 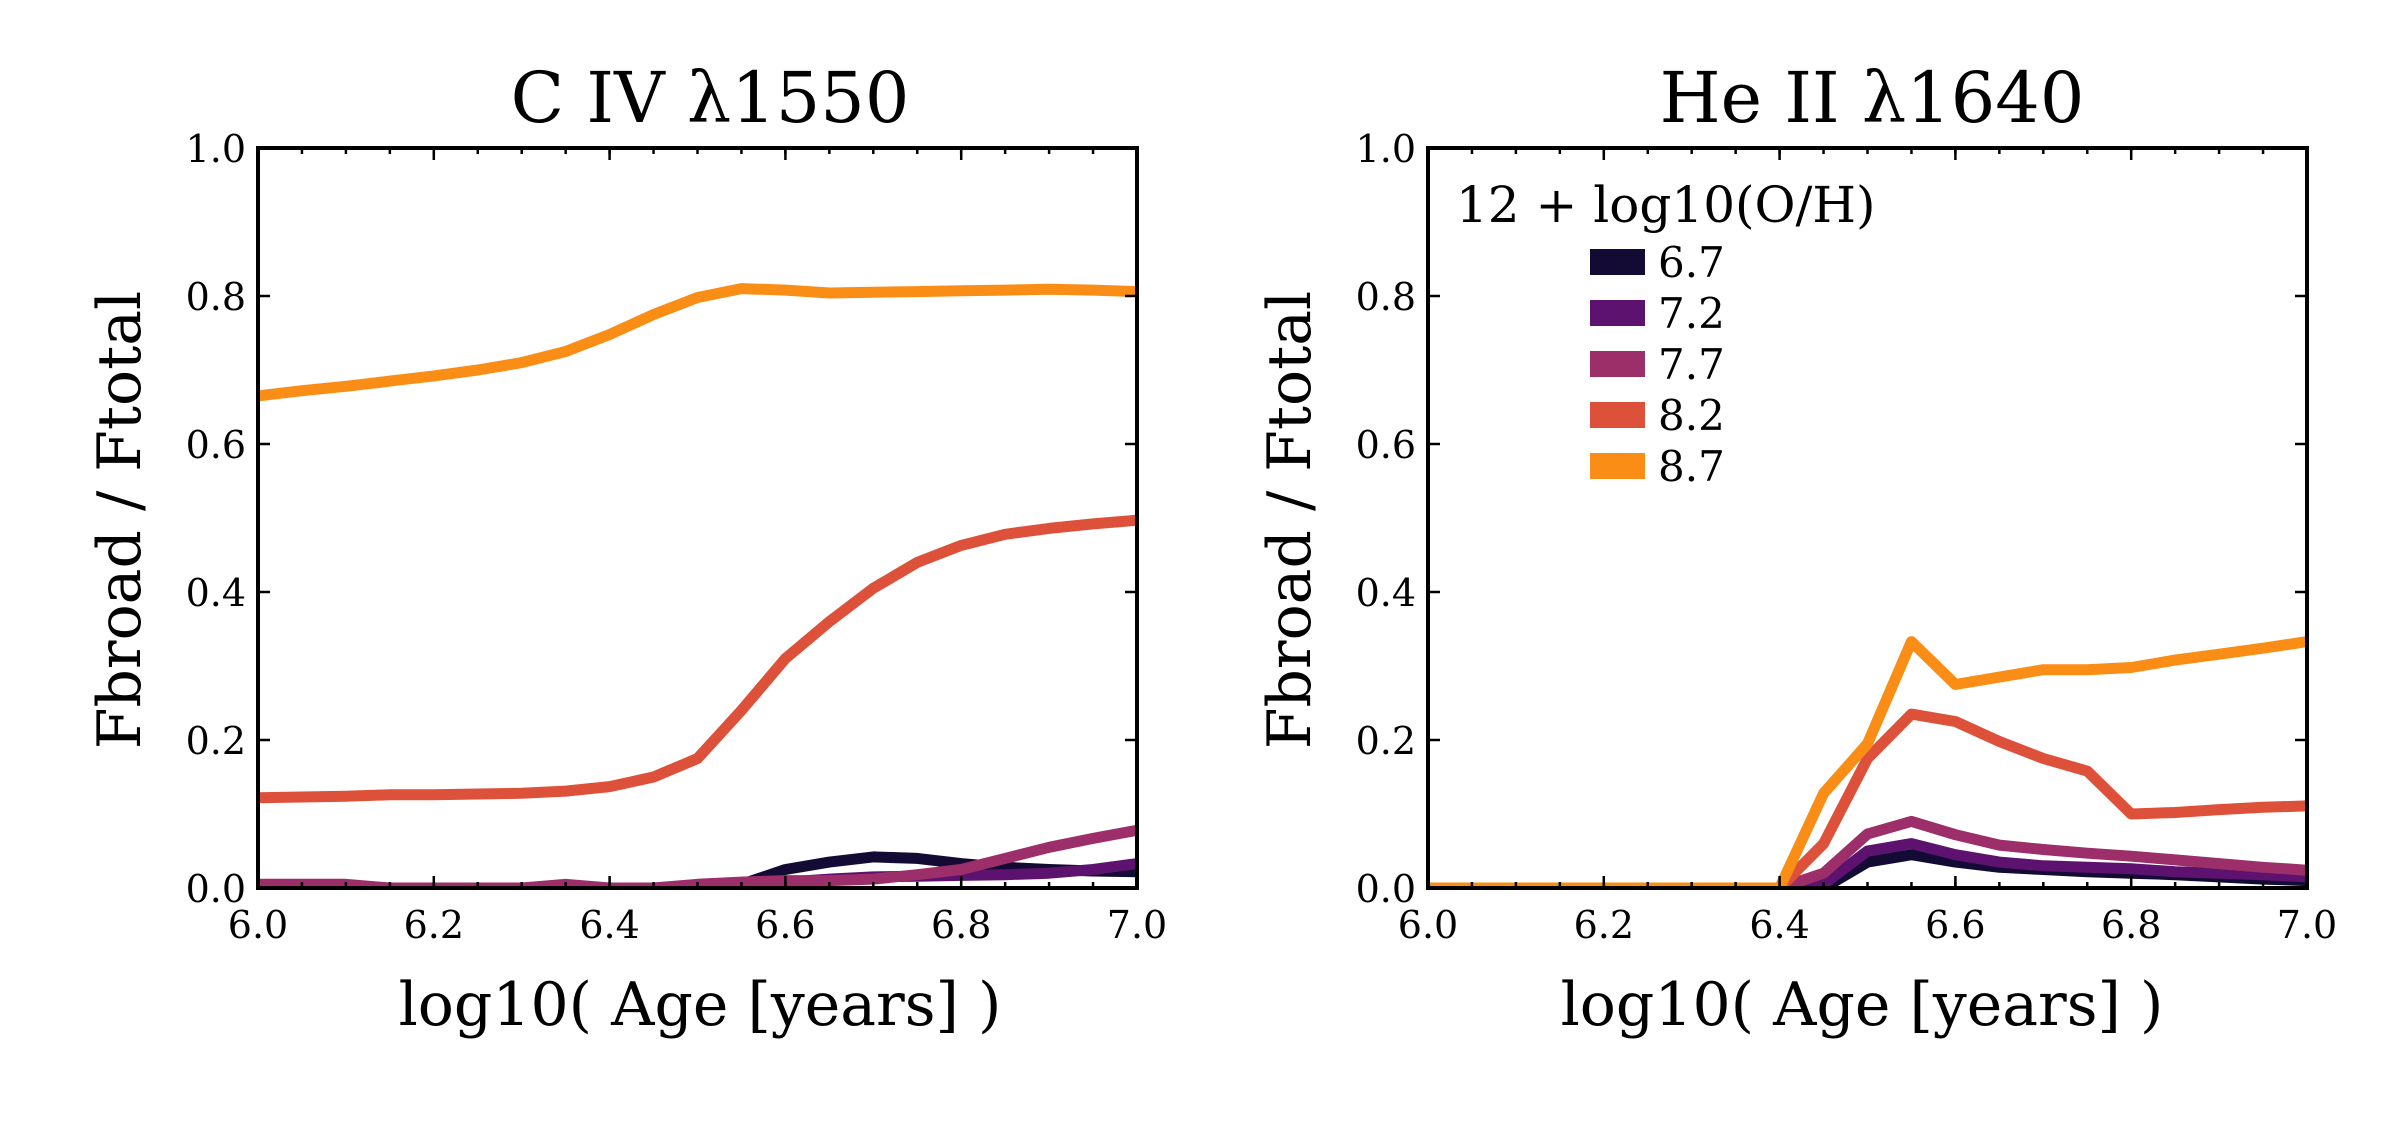 What do you see at coordinates (1691, 466) in the screenshot?
I see `legend-label-8-7: 8.7` at bounding box center [1691, 466].